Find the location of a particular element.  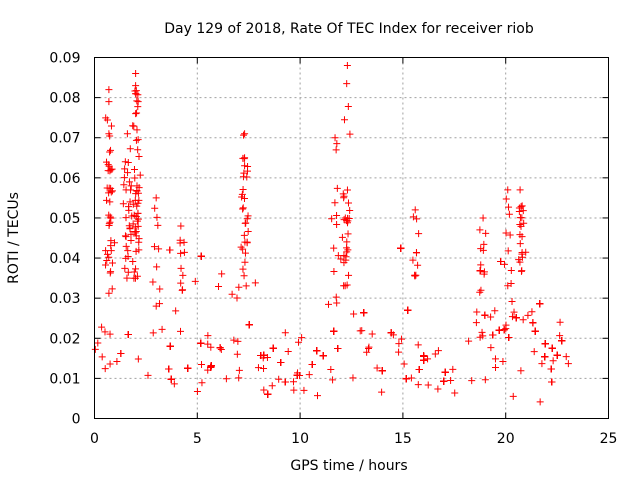

x-tick-label: 20 is located at coordinates (506, 439).